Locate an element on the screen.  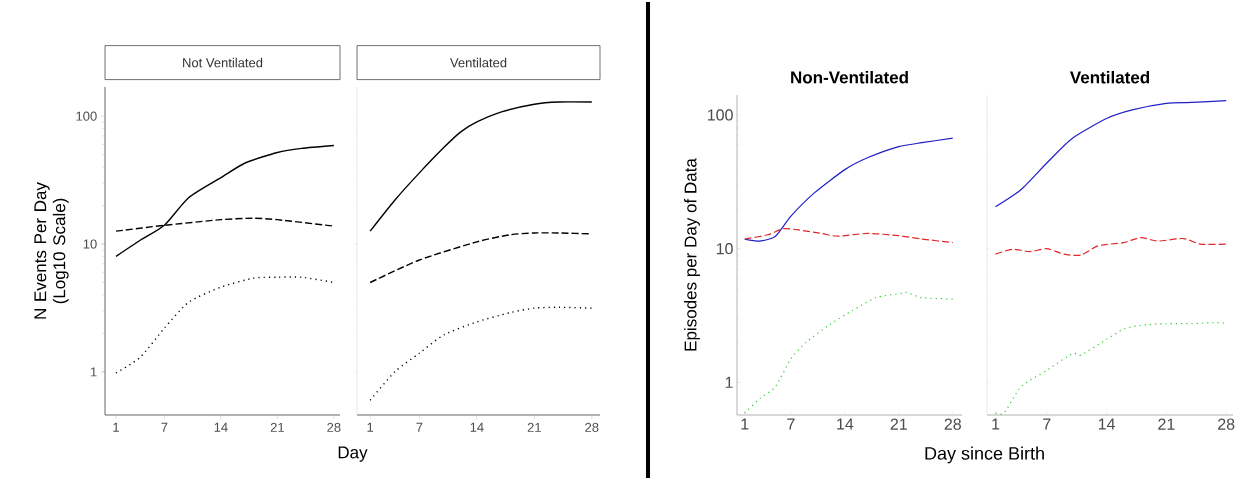
x-axis-title: Day since Birth is located at coordinates (984, 455).